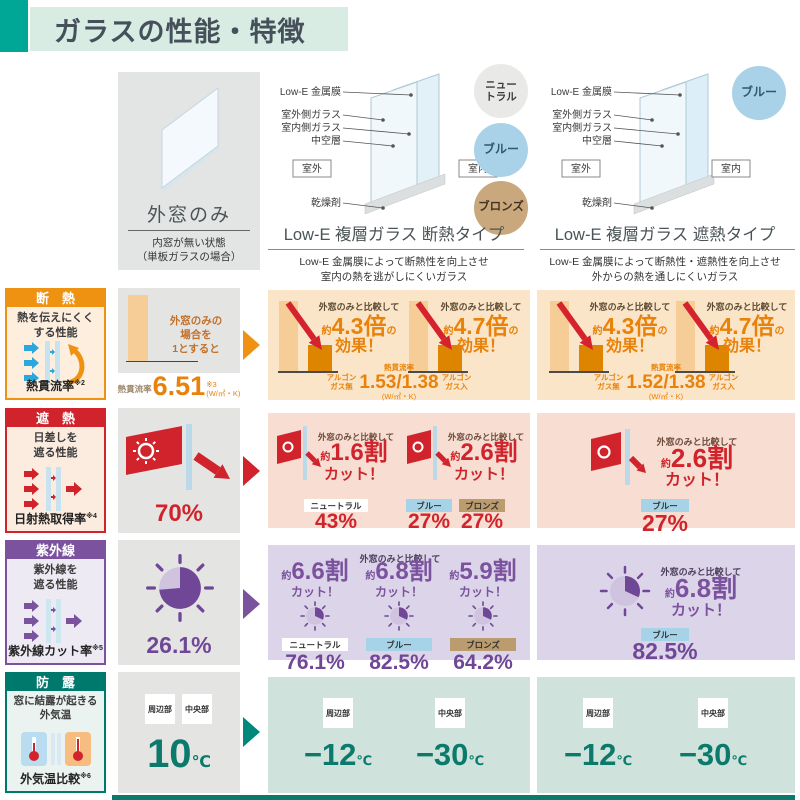  I want to click on metric-footnote: ※5, so click(97, 648).